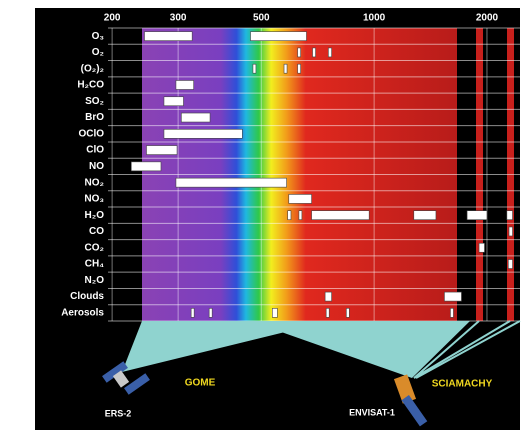 The height and width of the screenshot is (435, 531). What do you see at coordinates (410, 400) in the screenshot?
I see `envisat-1-satellite` at bounding box center [410, 400].